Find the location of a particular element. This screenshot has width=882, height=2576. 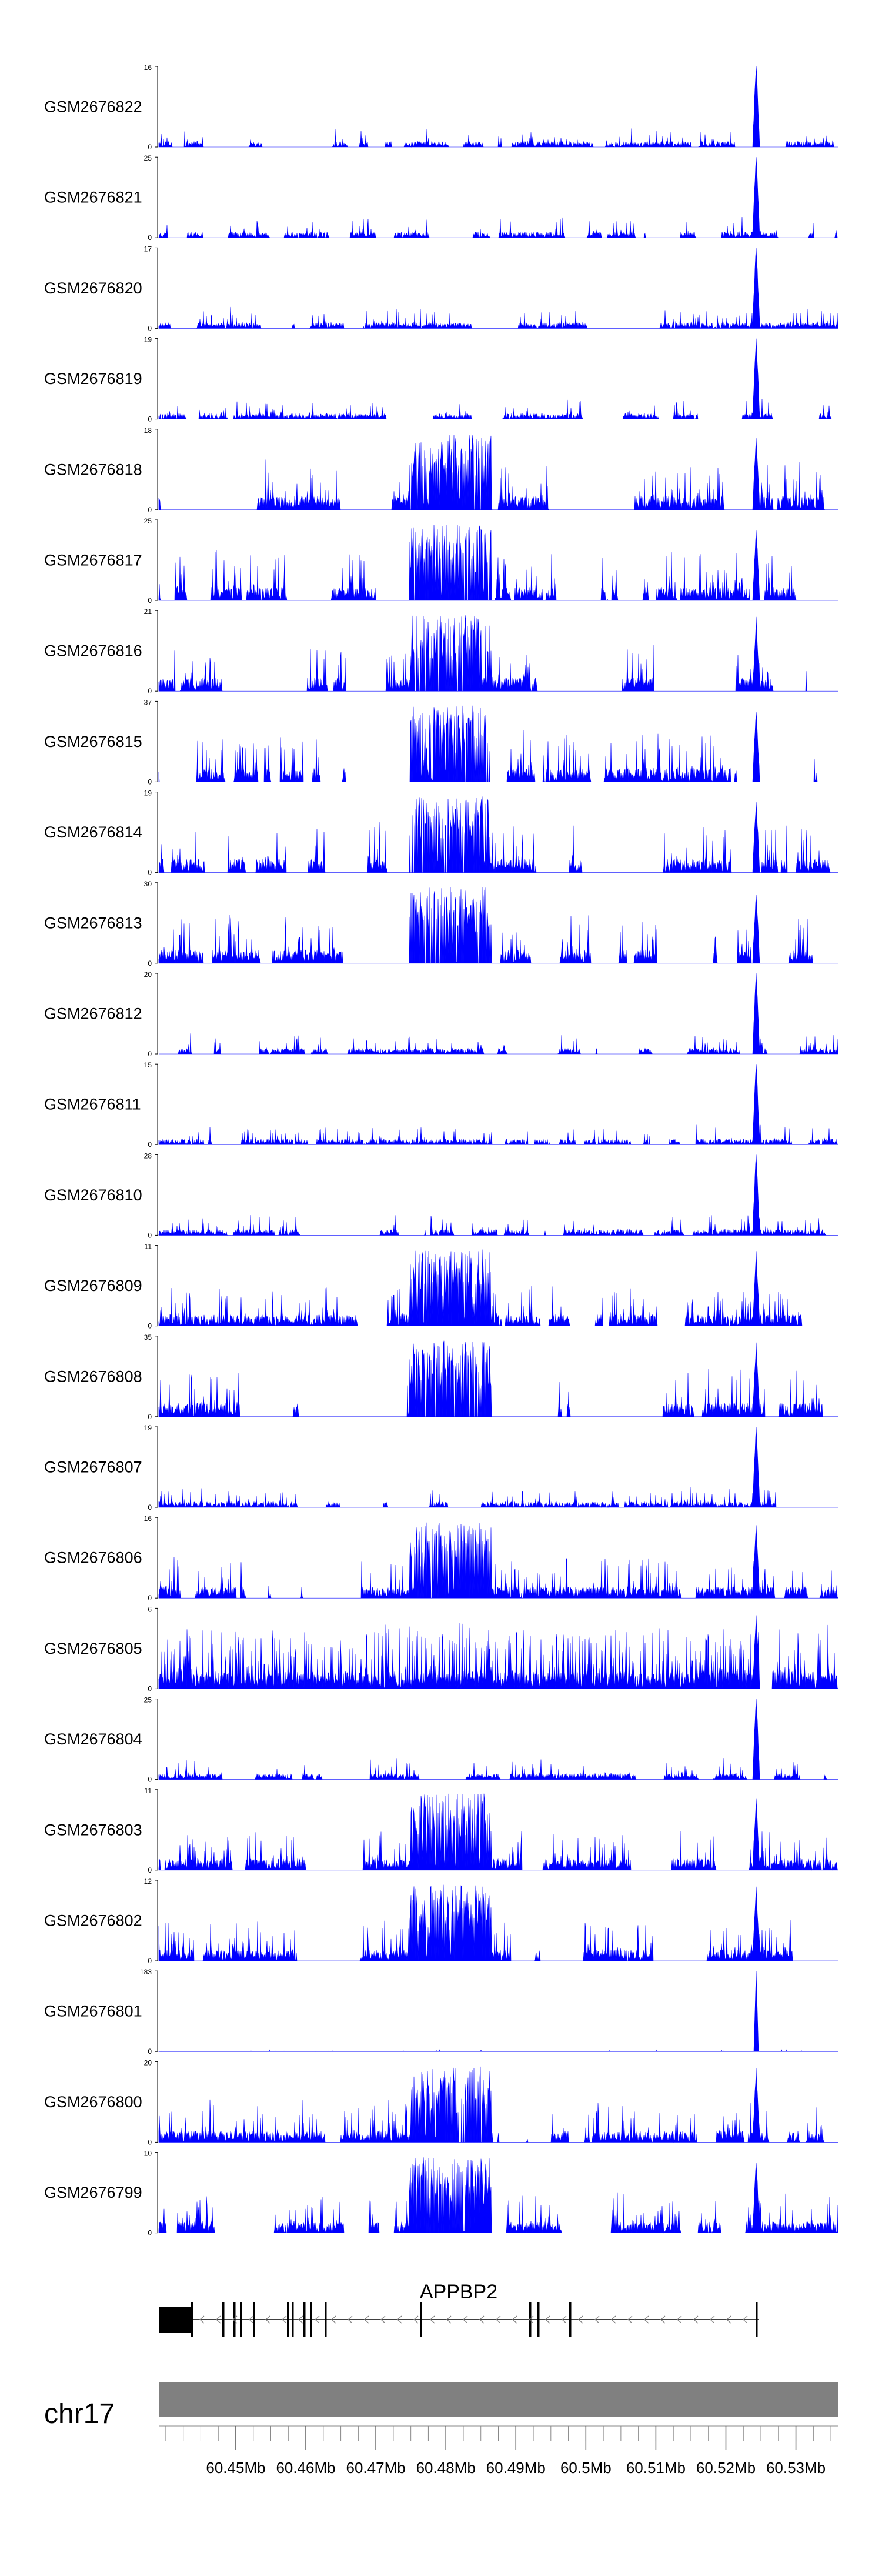

coverage-track: GSM2676809 11 0 is located at coordinates (441, 1286).